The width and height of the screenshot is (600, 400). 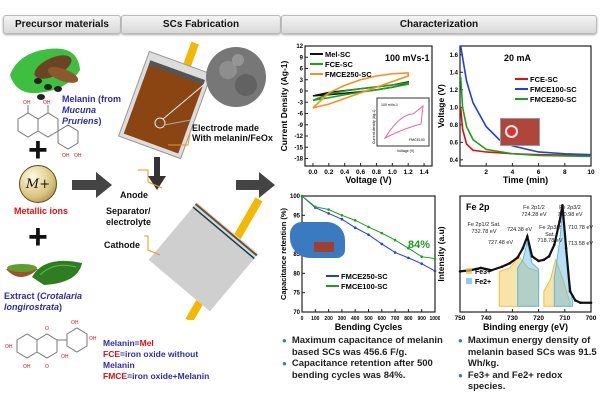 What do you see at coordinates (49, 129) in the screenshot?
I see `melanin-structure: OH OH OH OH` at bounding box center [49, 129].